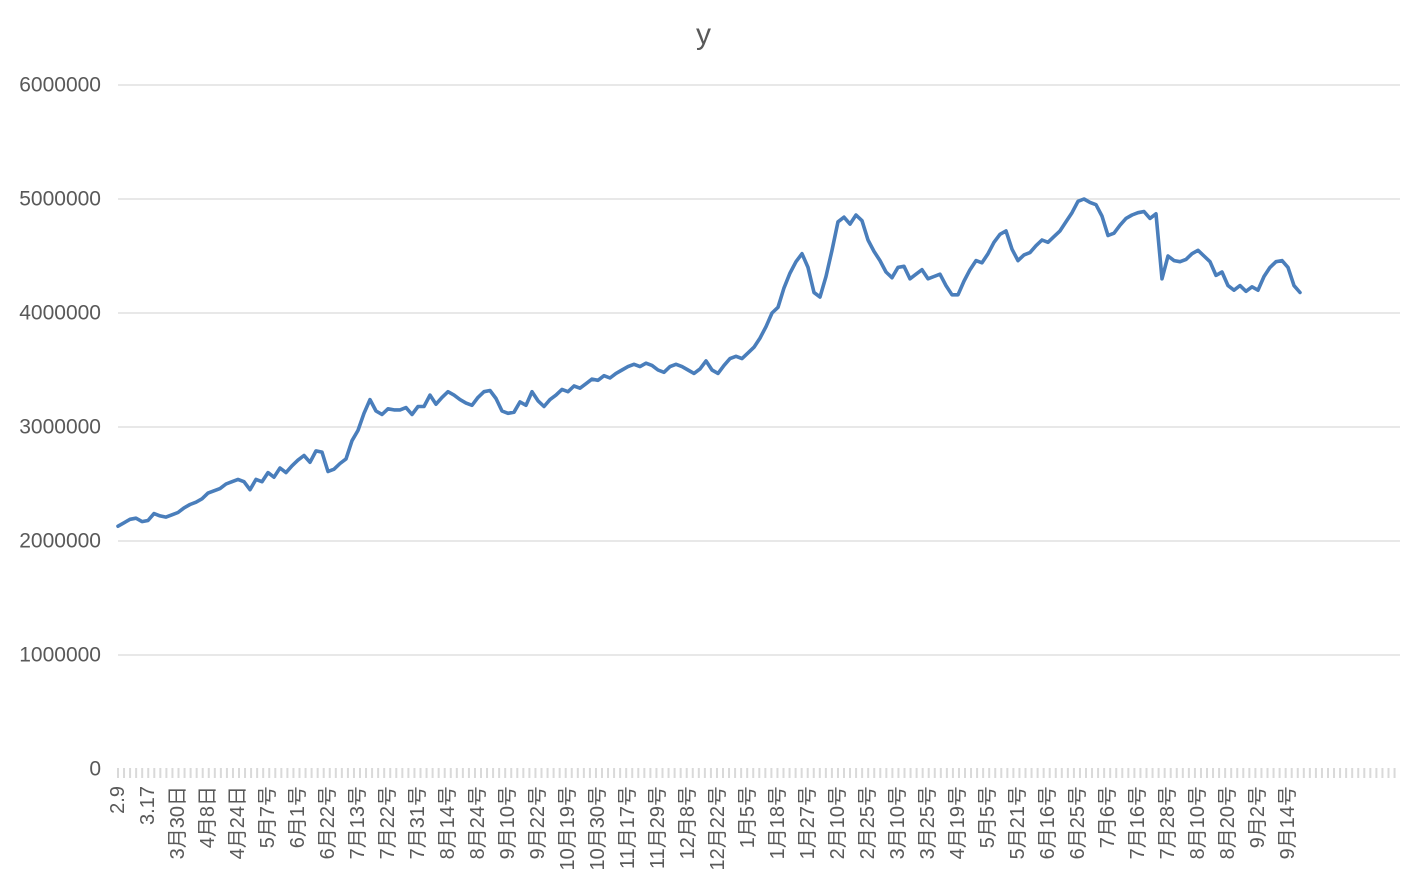 Image resolution: width=1407 pixels, height=895 pixels. What do you see at coordinates (60, 313) in the screenshot?
I see `y-axis-label: 4000000` at bounding box center [60, 313].